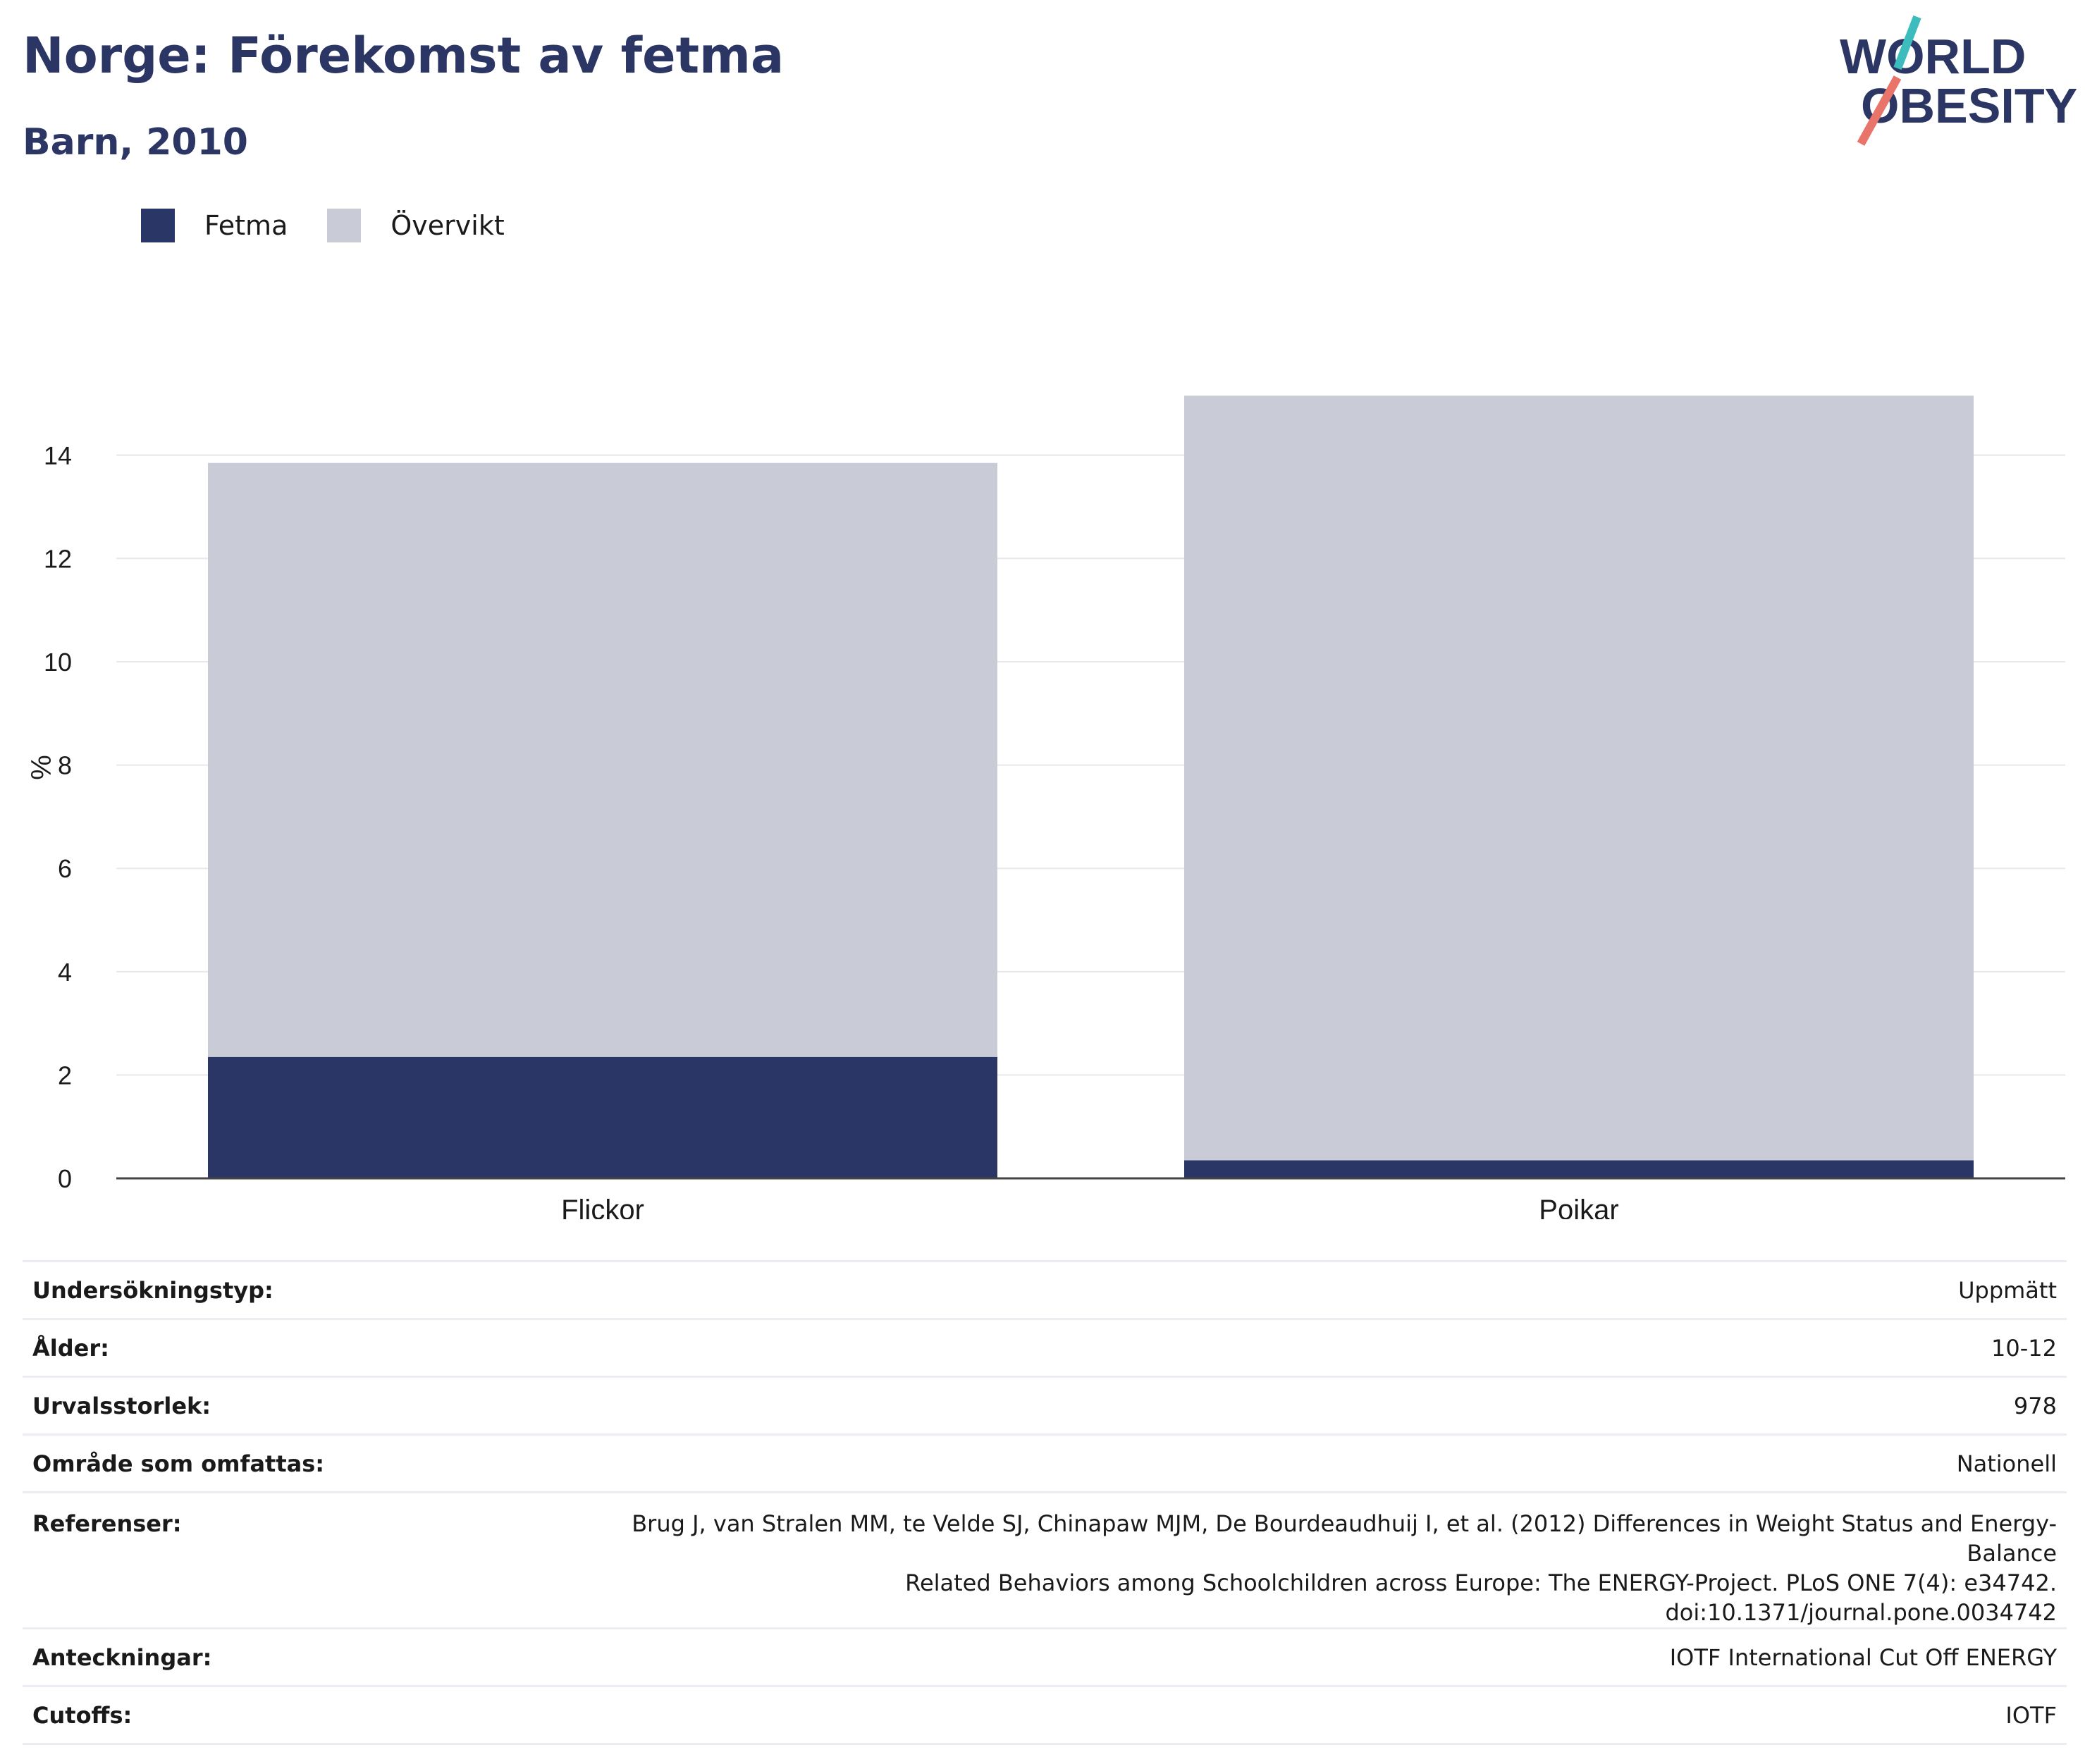 This screenshot has height=1764, width=2085. What do you see at coordinates (279, 1560) in the screenshot?
I see `info-key: Referenser:` at bounding box center [279, 1560].